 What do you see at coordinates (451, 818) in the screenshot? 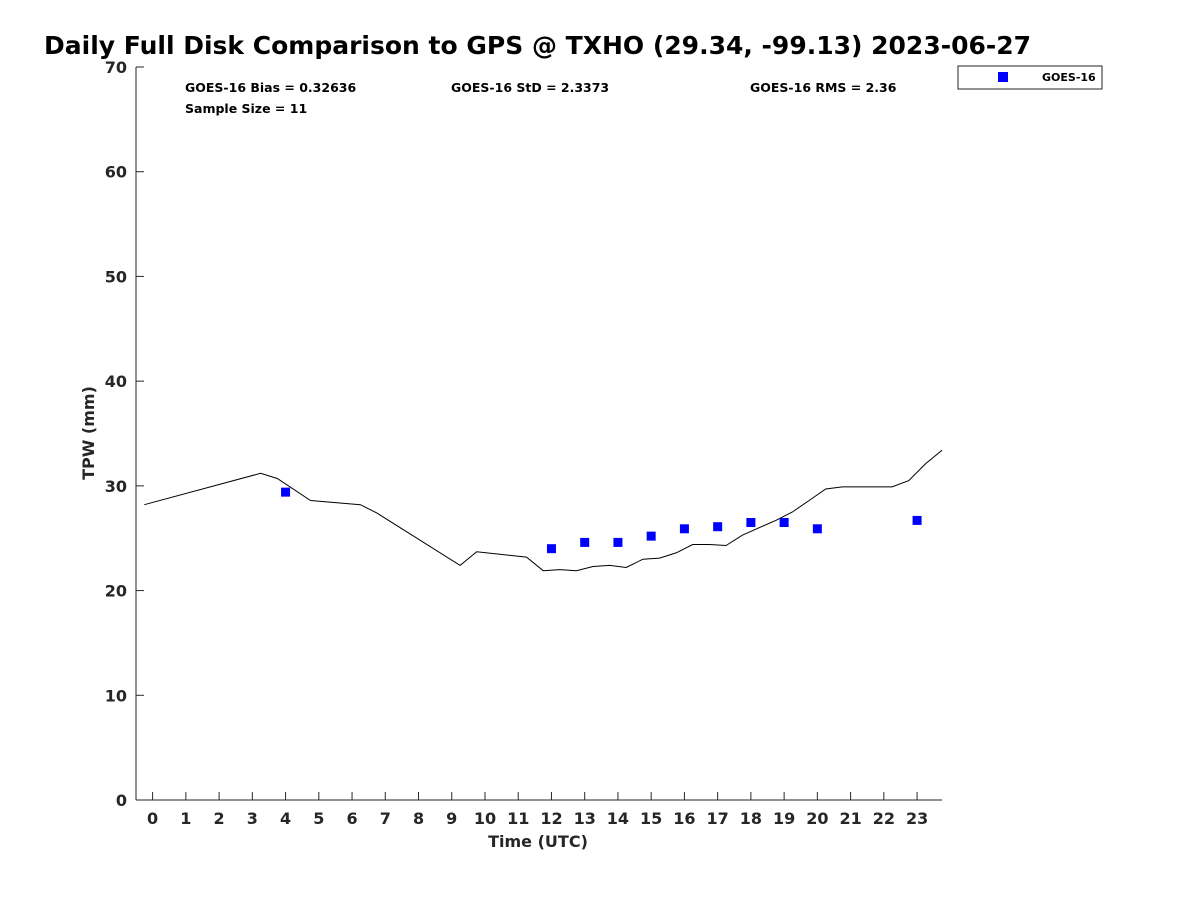
I see `x-tick-label: 9` at bounding box center [451, 818].